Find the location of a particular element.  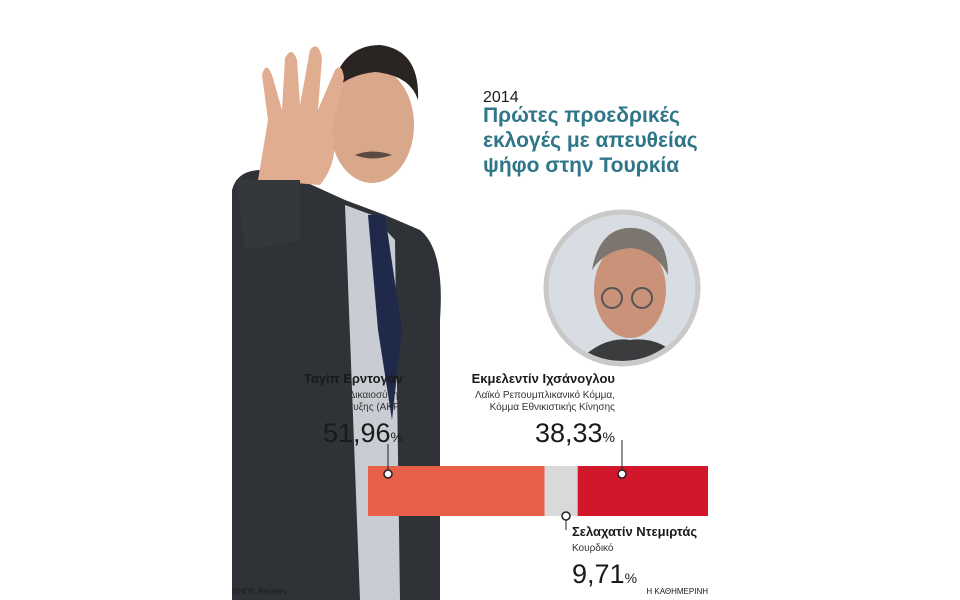

value-label: 51,96% is located at coordinates (363, 433).